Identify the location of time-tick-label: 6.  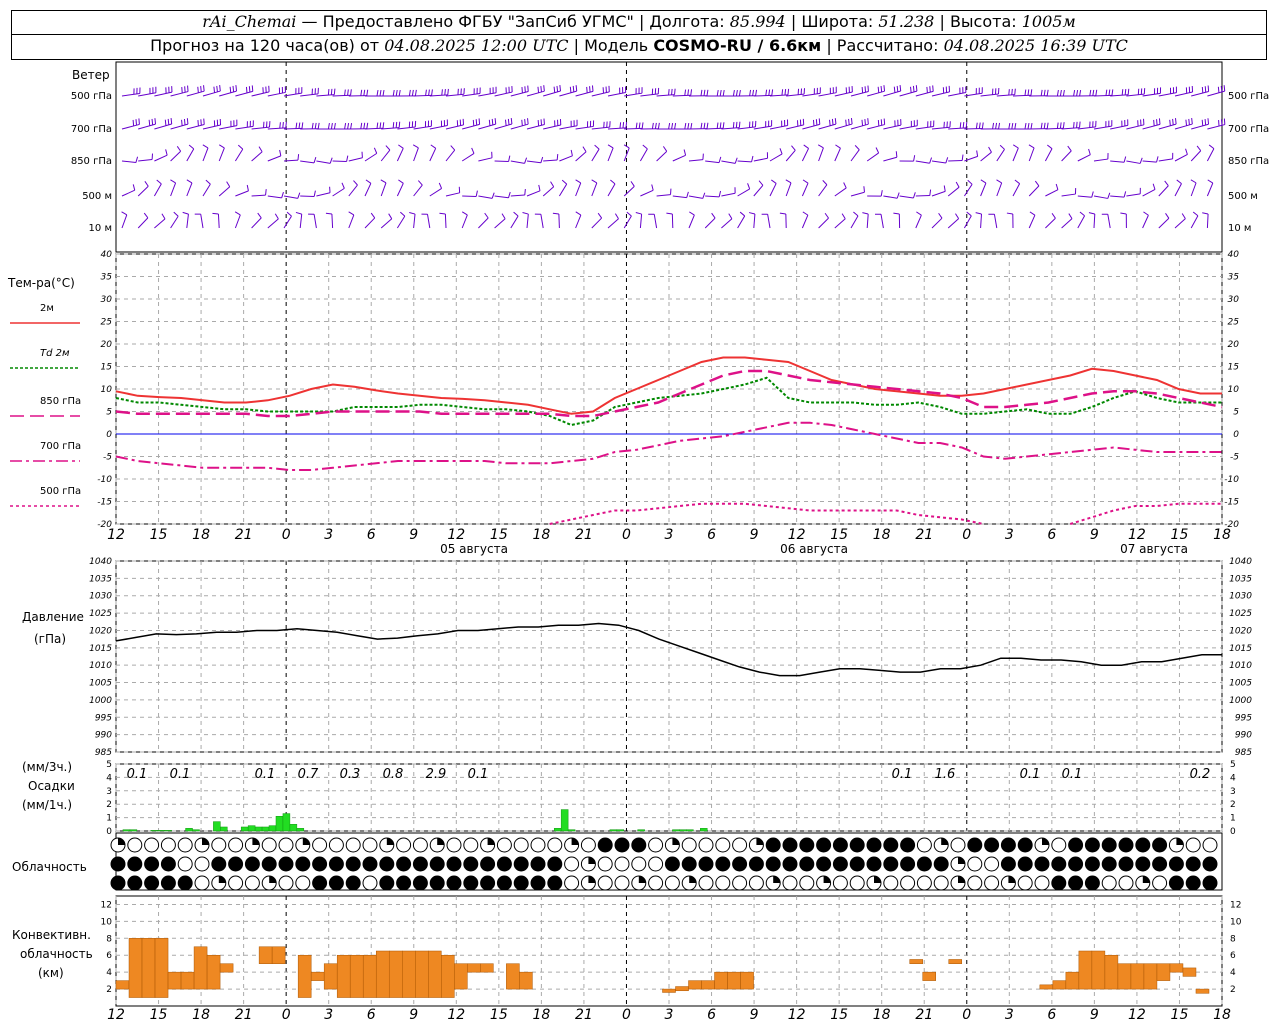
(371, 535).